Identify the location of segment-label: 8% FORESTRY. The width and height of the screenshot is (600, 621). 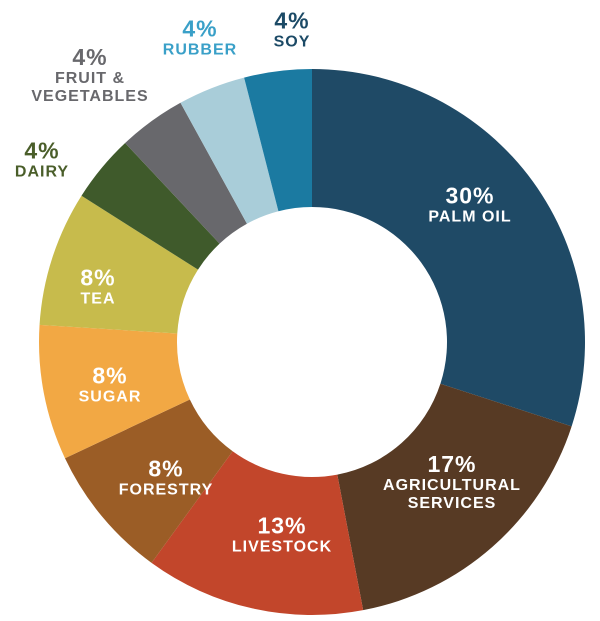
(166, 477).